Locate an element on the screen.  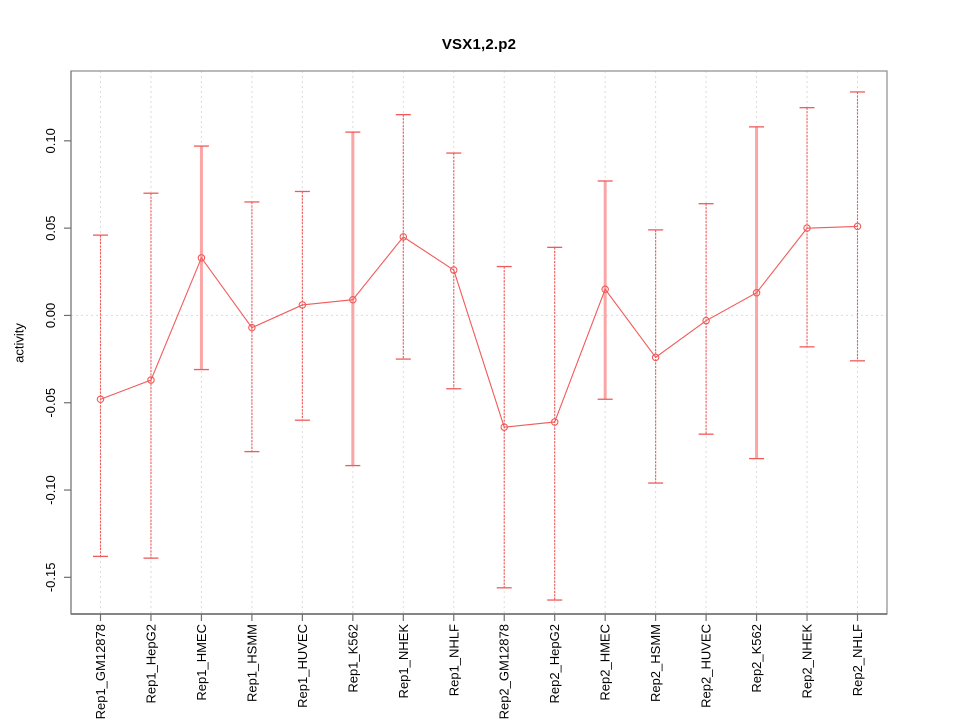
x-tick-label: Rep1_HepG2 is located at coordinates (150, 664).